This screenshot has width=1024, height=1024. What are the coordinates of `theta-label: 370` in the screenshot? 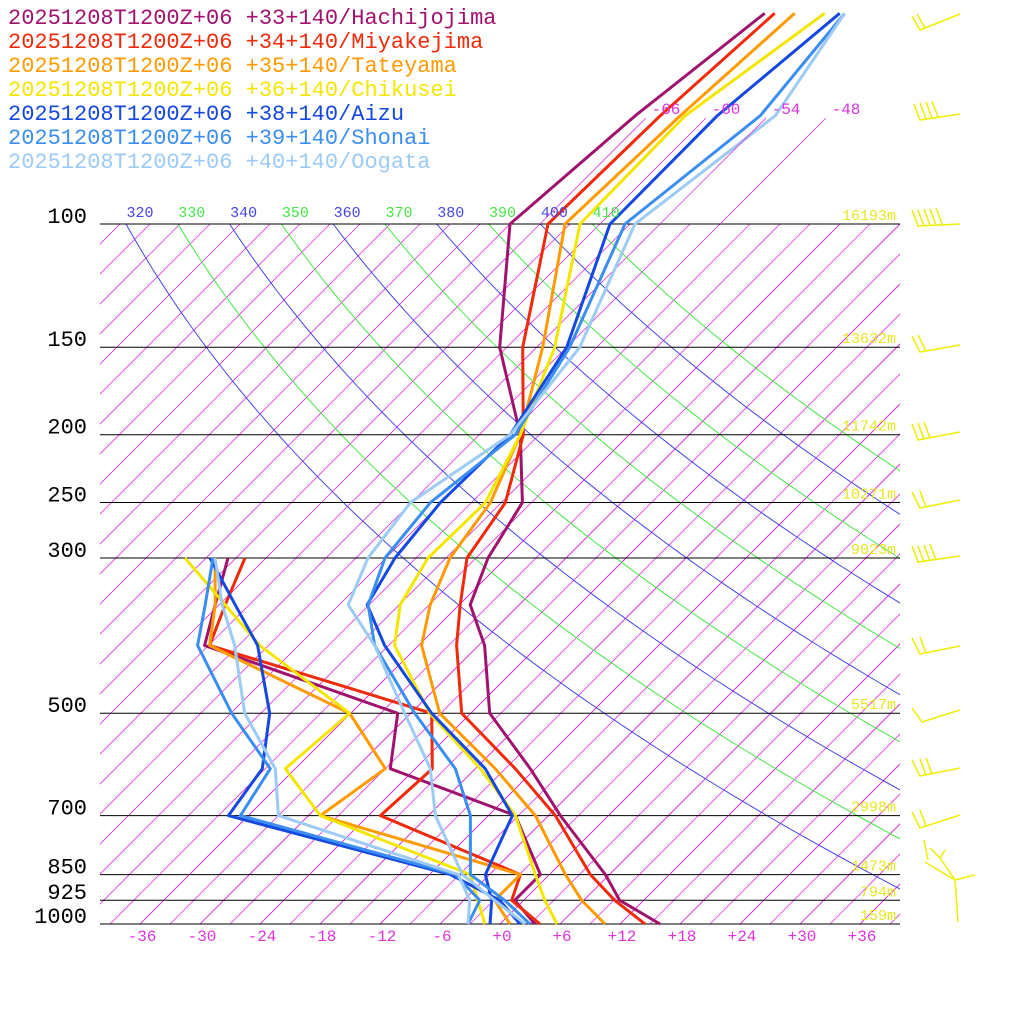 It's located at (398, 213).